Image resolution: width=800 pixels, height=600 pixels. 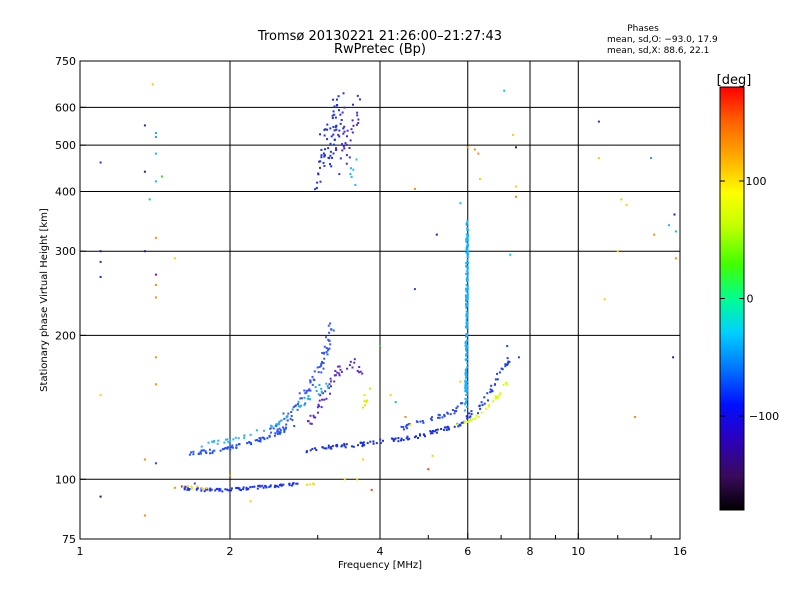 What do you see at coordinates (749, 299) in the screenshot?
I see `colorbar-ticks: 100 0 −100` at bounding box center [749, 299].